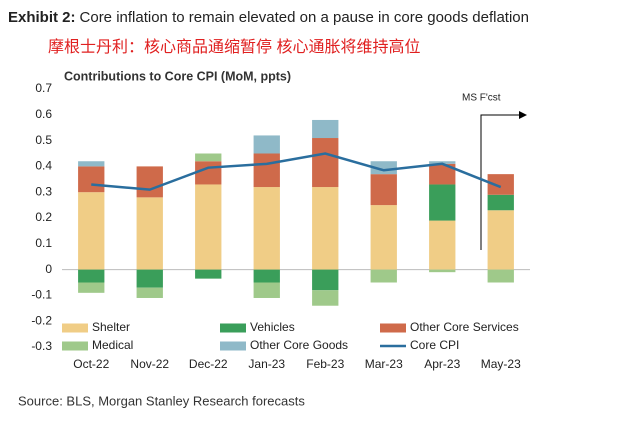 Image resolution: width=629 pixels, height=430 pixels. What do you see at coordinates (177, 76) in the screenshot?
I see `chart-title: Contributions to Core CPI (MoM, ppts)` at bounding box center [177, 76].